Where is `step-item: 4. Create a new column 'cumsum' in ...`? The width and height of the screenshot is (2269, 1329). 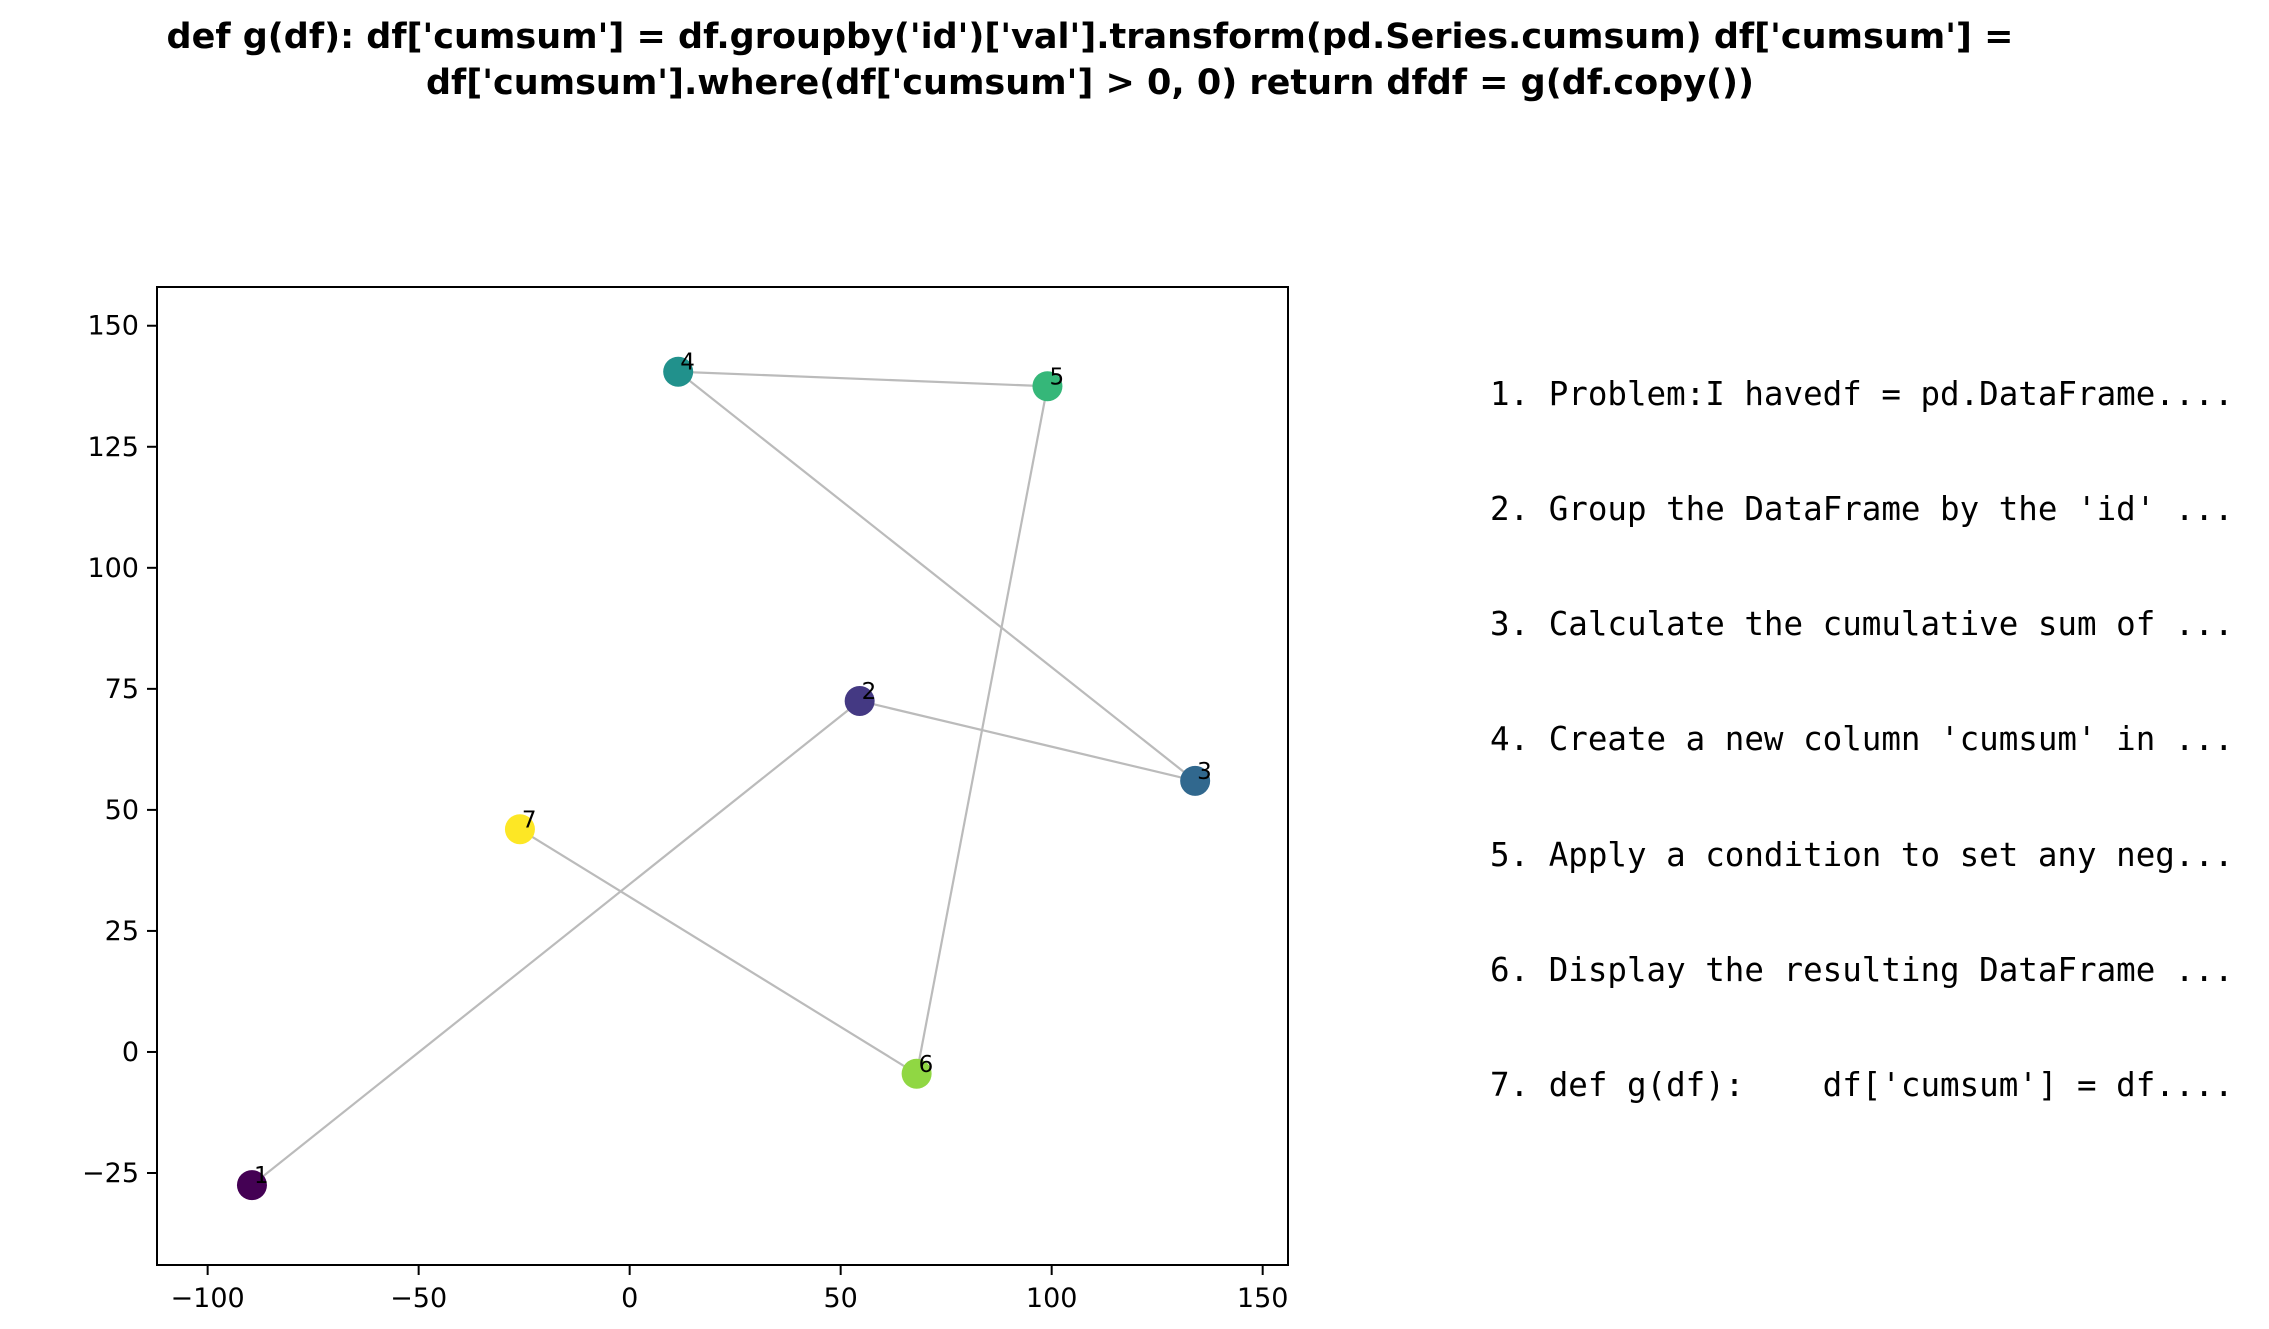 step-item: 4. Create a new column 'cumsum' in ... is located at coordinates (1862, 739).